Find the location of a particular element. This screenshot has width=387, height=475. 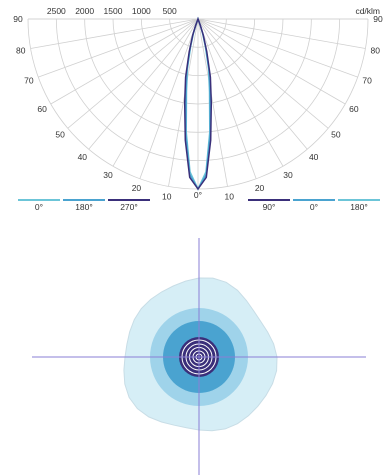

angle-label-left: 70 is located at coordinates (29, 81).